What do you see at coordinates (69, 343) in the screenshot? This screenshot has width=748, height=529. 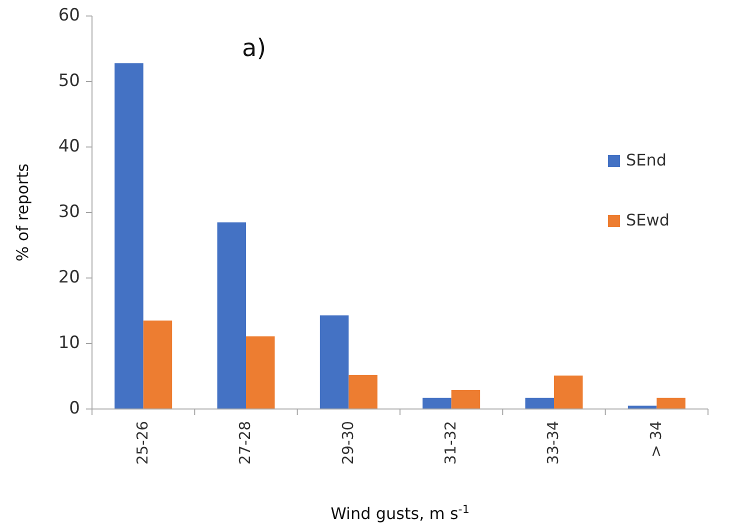 I see `y-tick-label: 10` at bounding box center [69, 343].